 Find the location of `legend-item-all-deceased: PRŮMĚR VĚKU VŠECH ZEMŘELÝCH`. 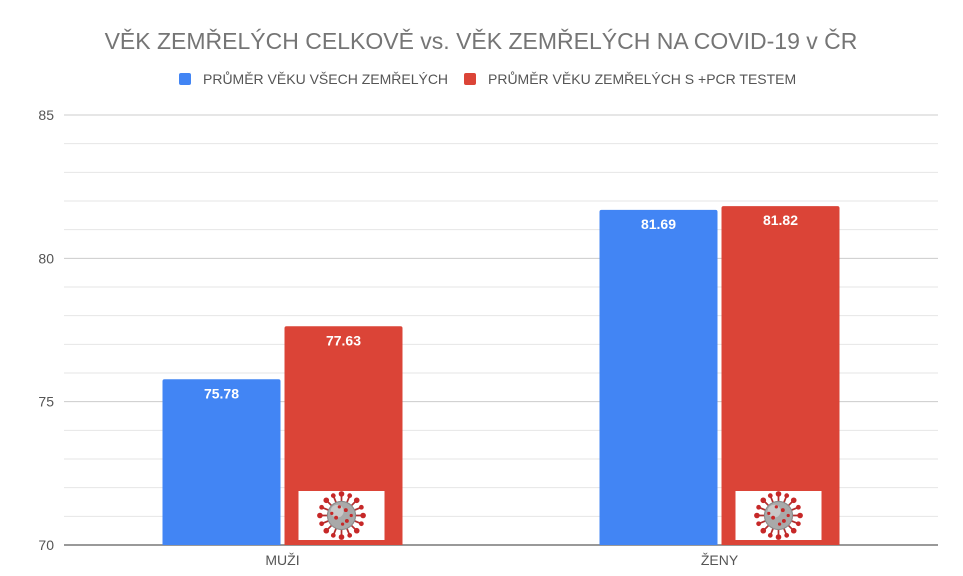

legend-item-all-deceased: PRŮMĚR VĚKU VŠECH ZEMŘELÝCH is located at coordinates (313, 78).